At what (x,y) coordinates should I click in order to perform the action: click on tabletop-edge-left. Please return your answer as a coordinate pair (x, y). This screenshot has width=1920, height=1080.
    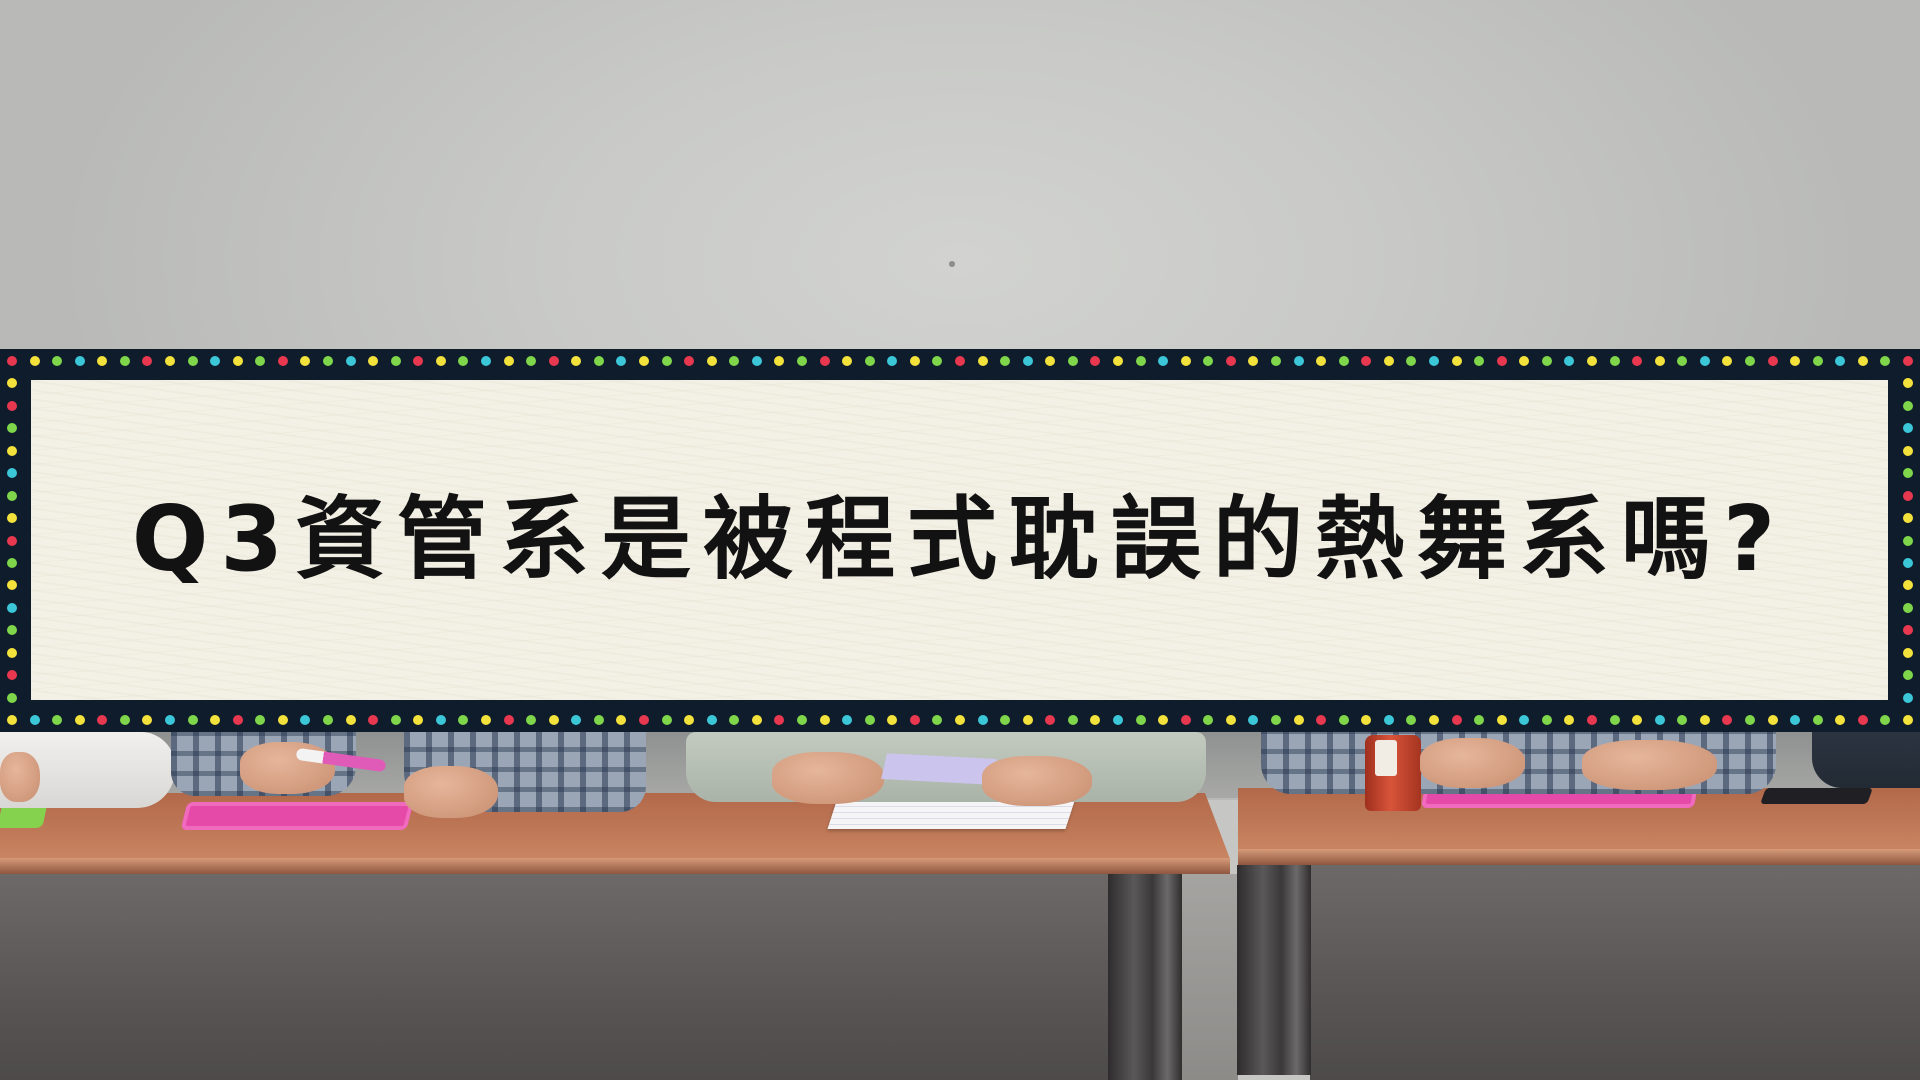
    Looking at the image, I should click on (615, 866).